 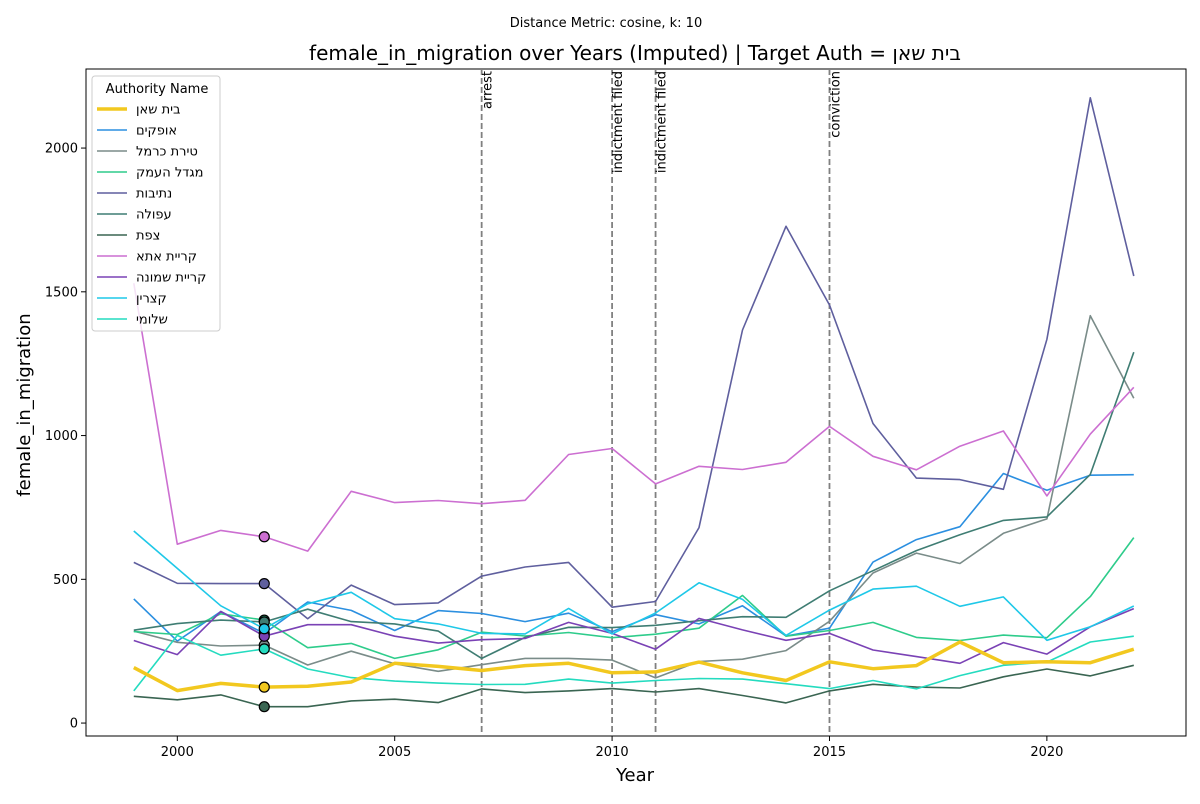 What do you see at coordinates (24, 404) in the screenshot?
I see `y-axis-label: female_in_migration` at bounding box center [24, 404].